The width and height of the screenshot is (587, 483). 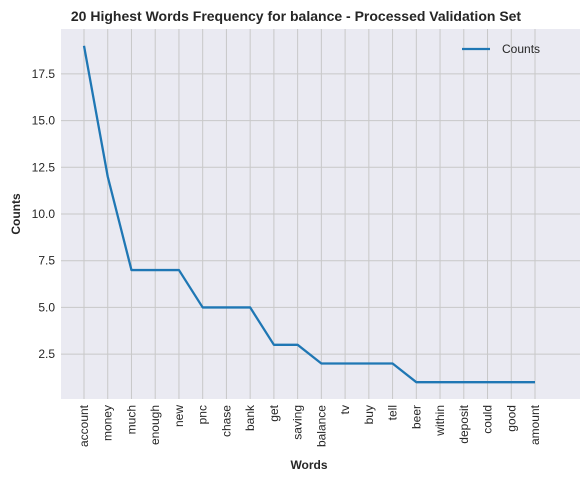 What do you see at coordinates (46, 307) in the screenshot?
I see `y-tick-label: 5.0` at bounding box center [46, 307].